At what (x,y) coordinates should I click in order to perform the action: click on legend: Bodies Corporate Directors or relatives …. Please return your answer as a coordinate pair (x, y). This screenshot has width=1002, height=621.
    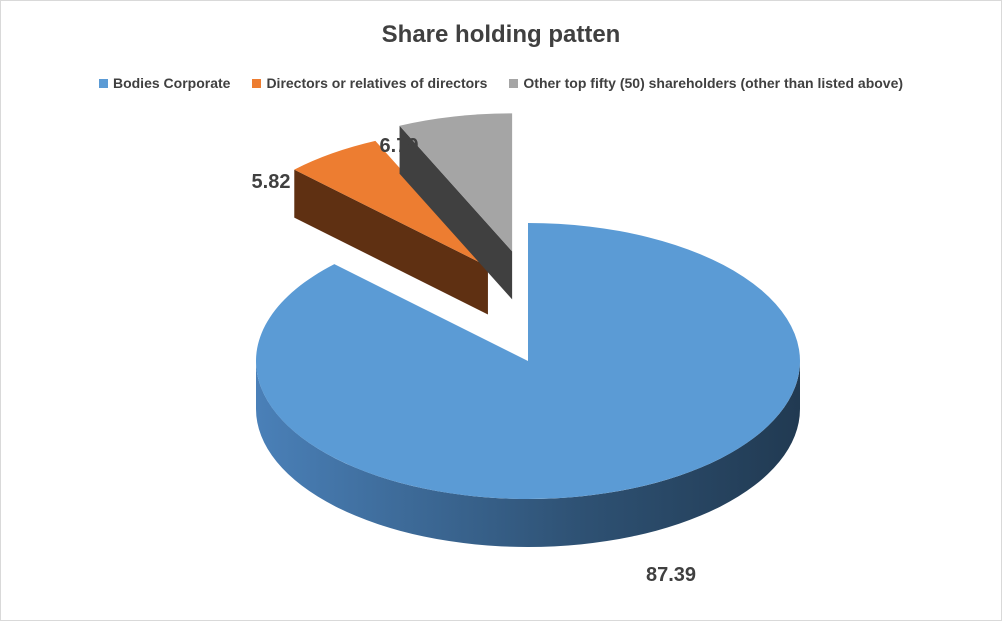
    Looking at the image, I should click on (501, 83).